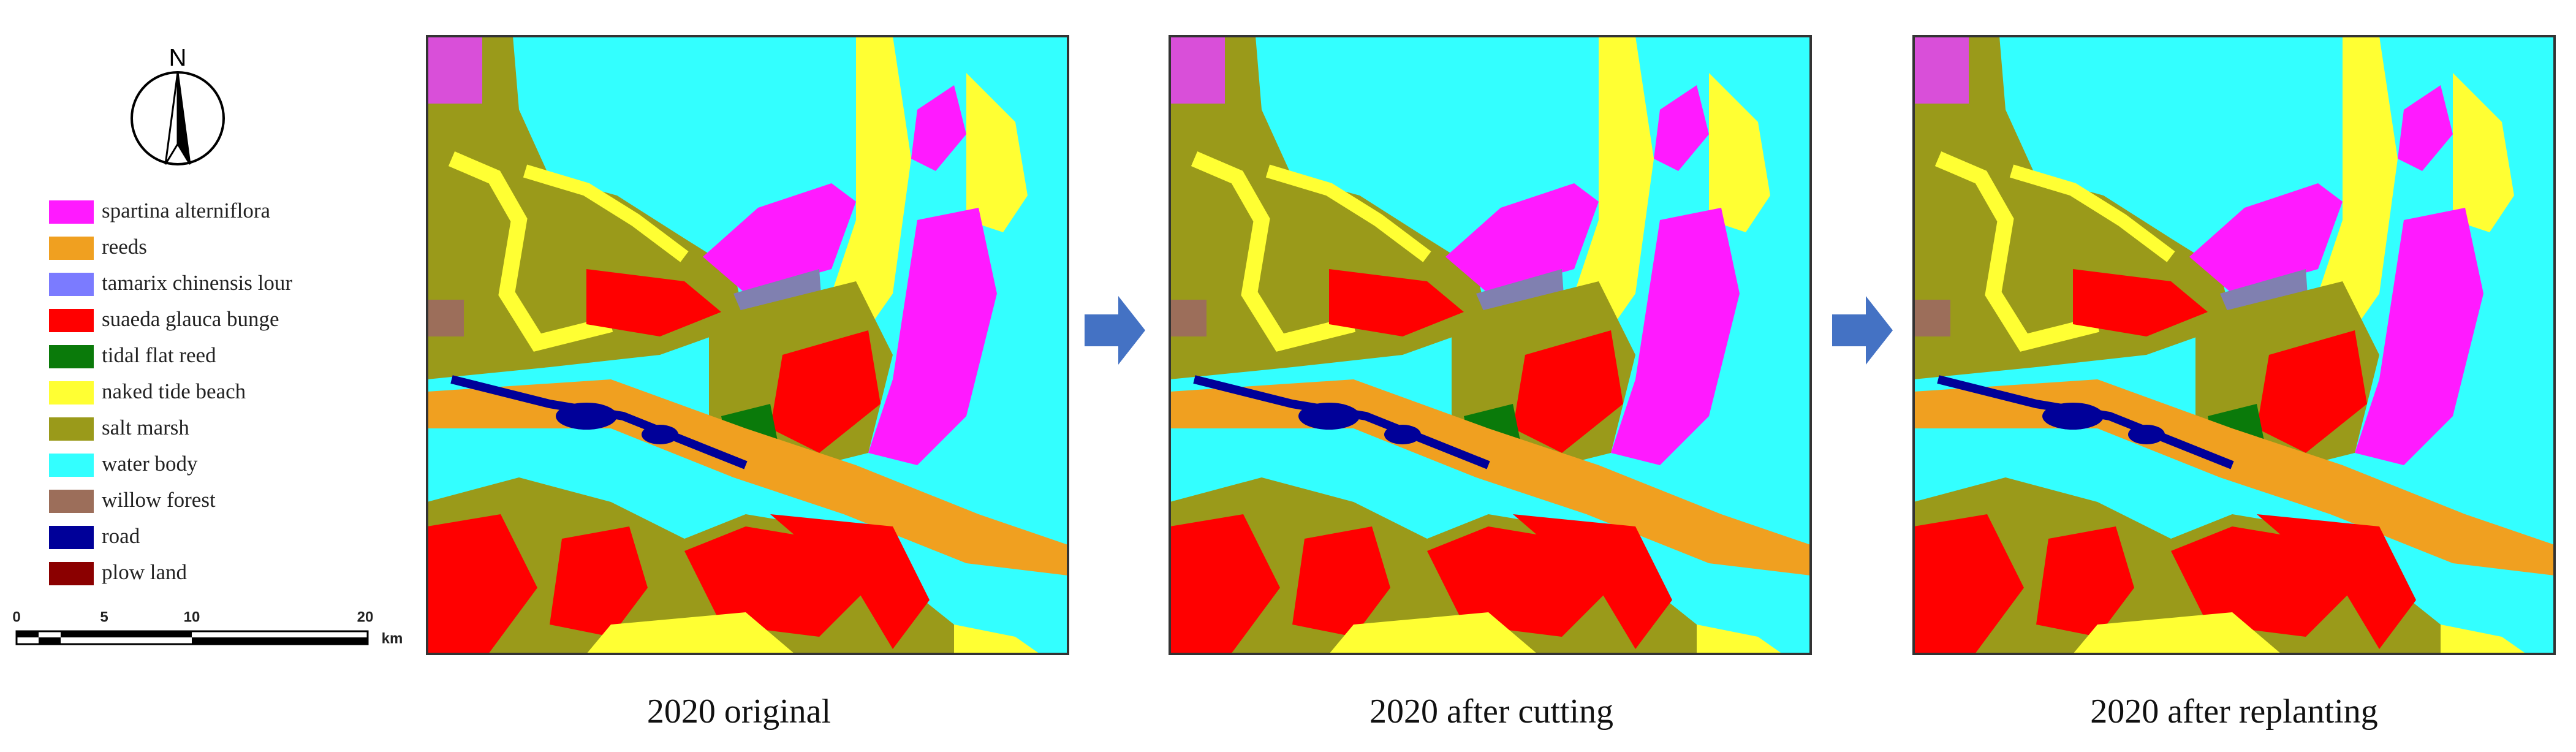 This screenshot has height=752, width=2576. Describe the element at coordinates (2234, 712) in the screenshot. I see `panel-caption: 2020 after replanting` at that location.